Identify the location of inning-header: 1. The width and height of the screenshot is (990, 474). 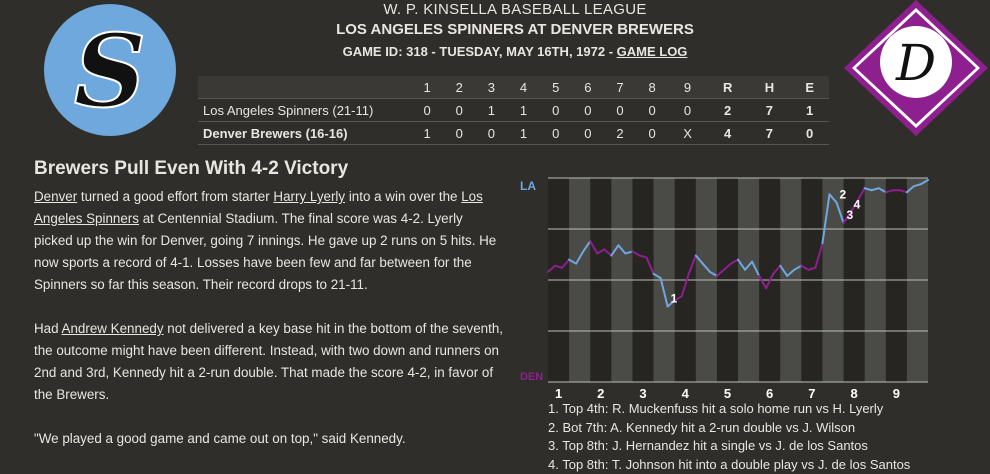
(427, 87).